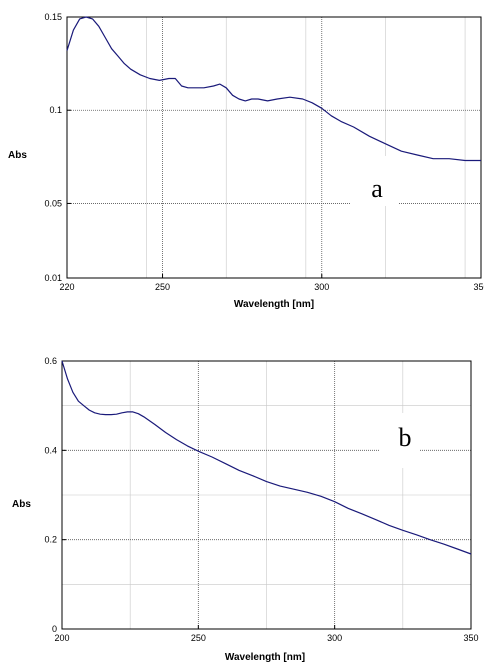 This screenshot has width=484, height=663. I want to click on y-tick-label: 0, so click(54, 629).